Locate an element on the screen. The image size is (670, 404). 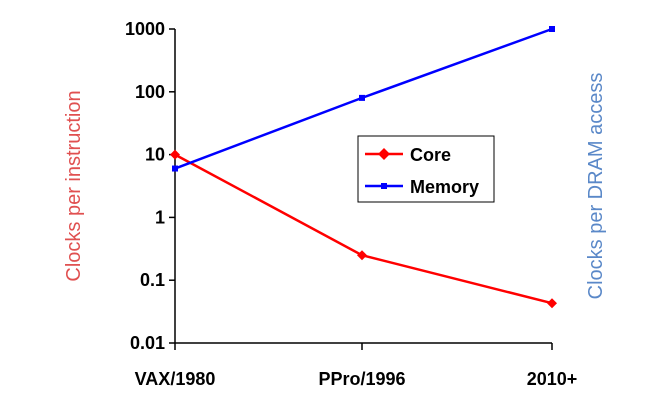
y-tick-label: 0.01 is located at coordinates (147, 343).